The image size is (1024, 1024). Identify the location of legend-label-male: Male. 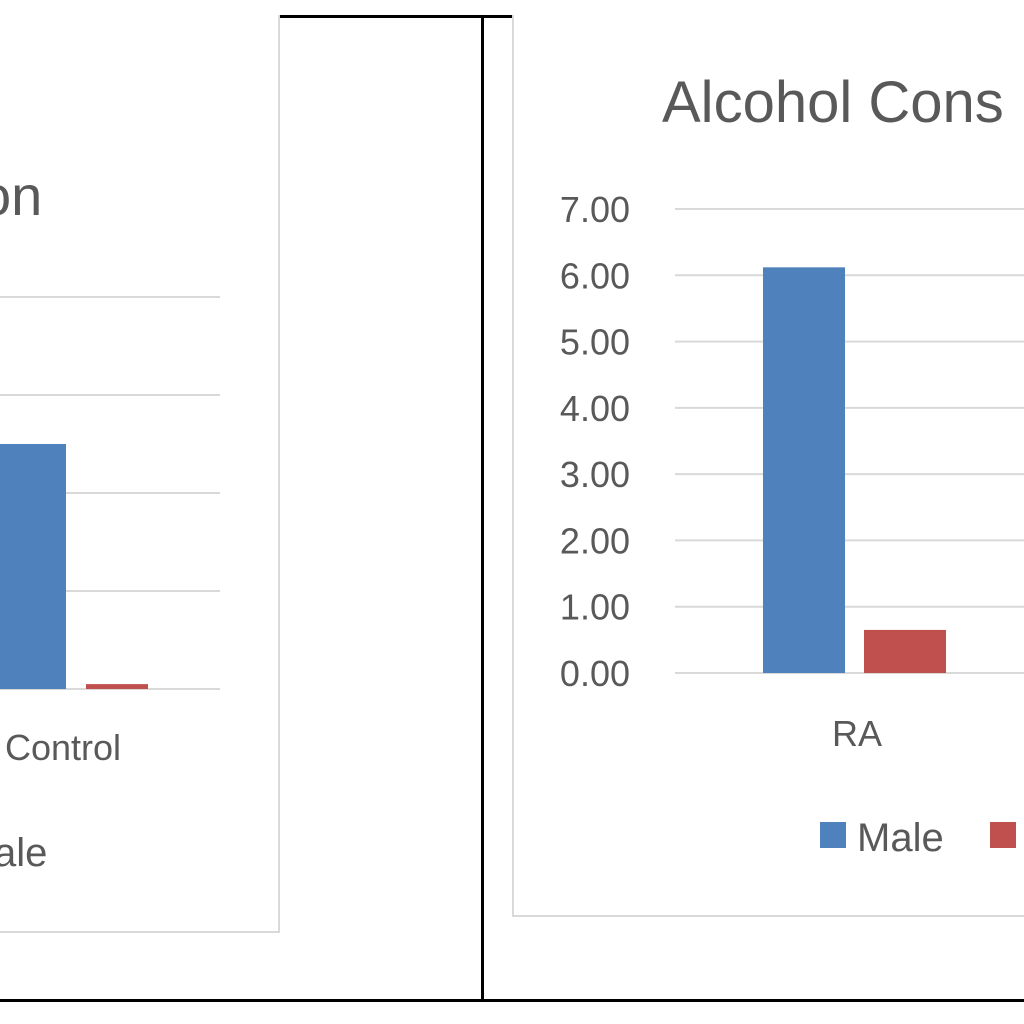
(900, 838).